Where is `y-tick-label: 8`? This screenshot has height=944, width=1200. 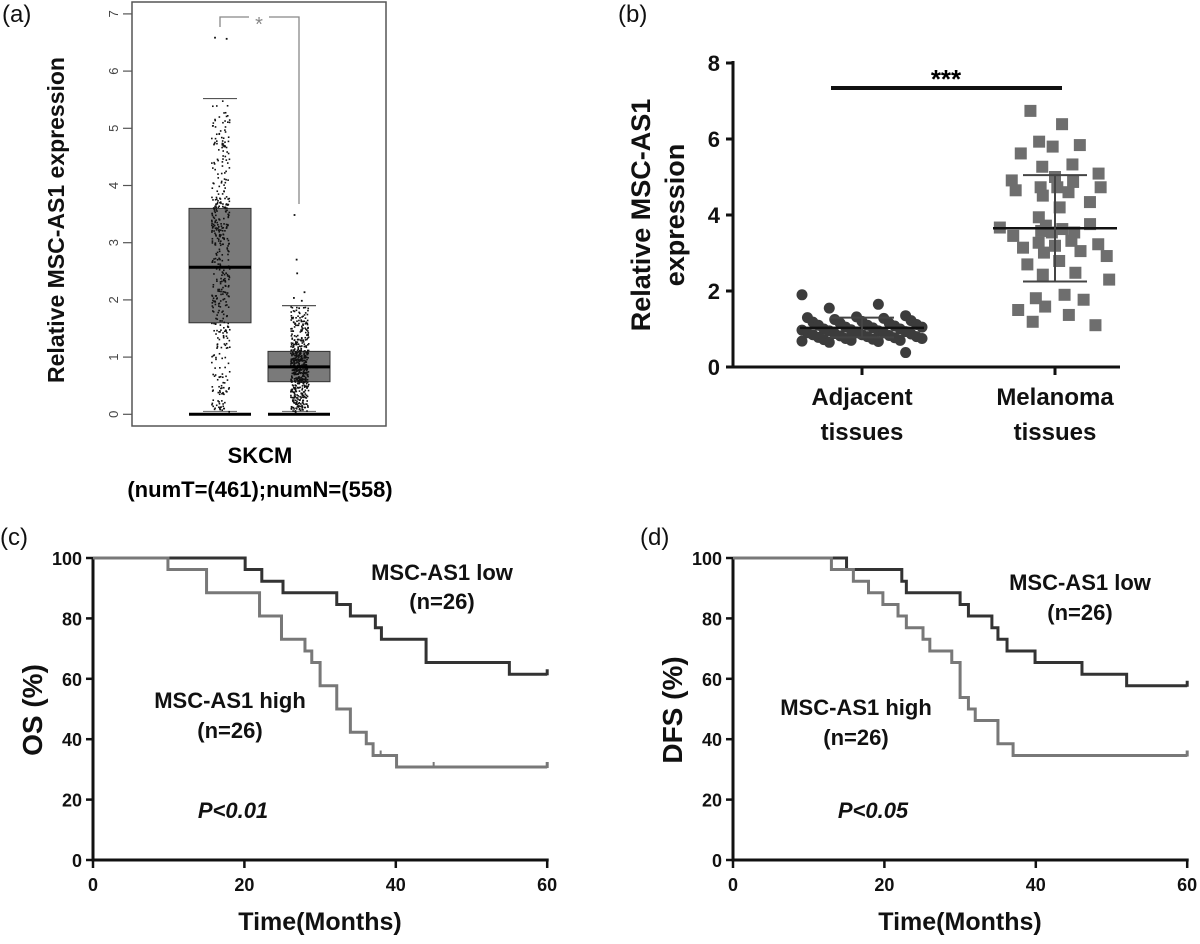
y-tick-label: 8 is located at coordinates (714, 63).